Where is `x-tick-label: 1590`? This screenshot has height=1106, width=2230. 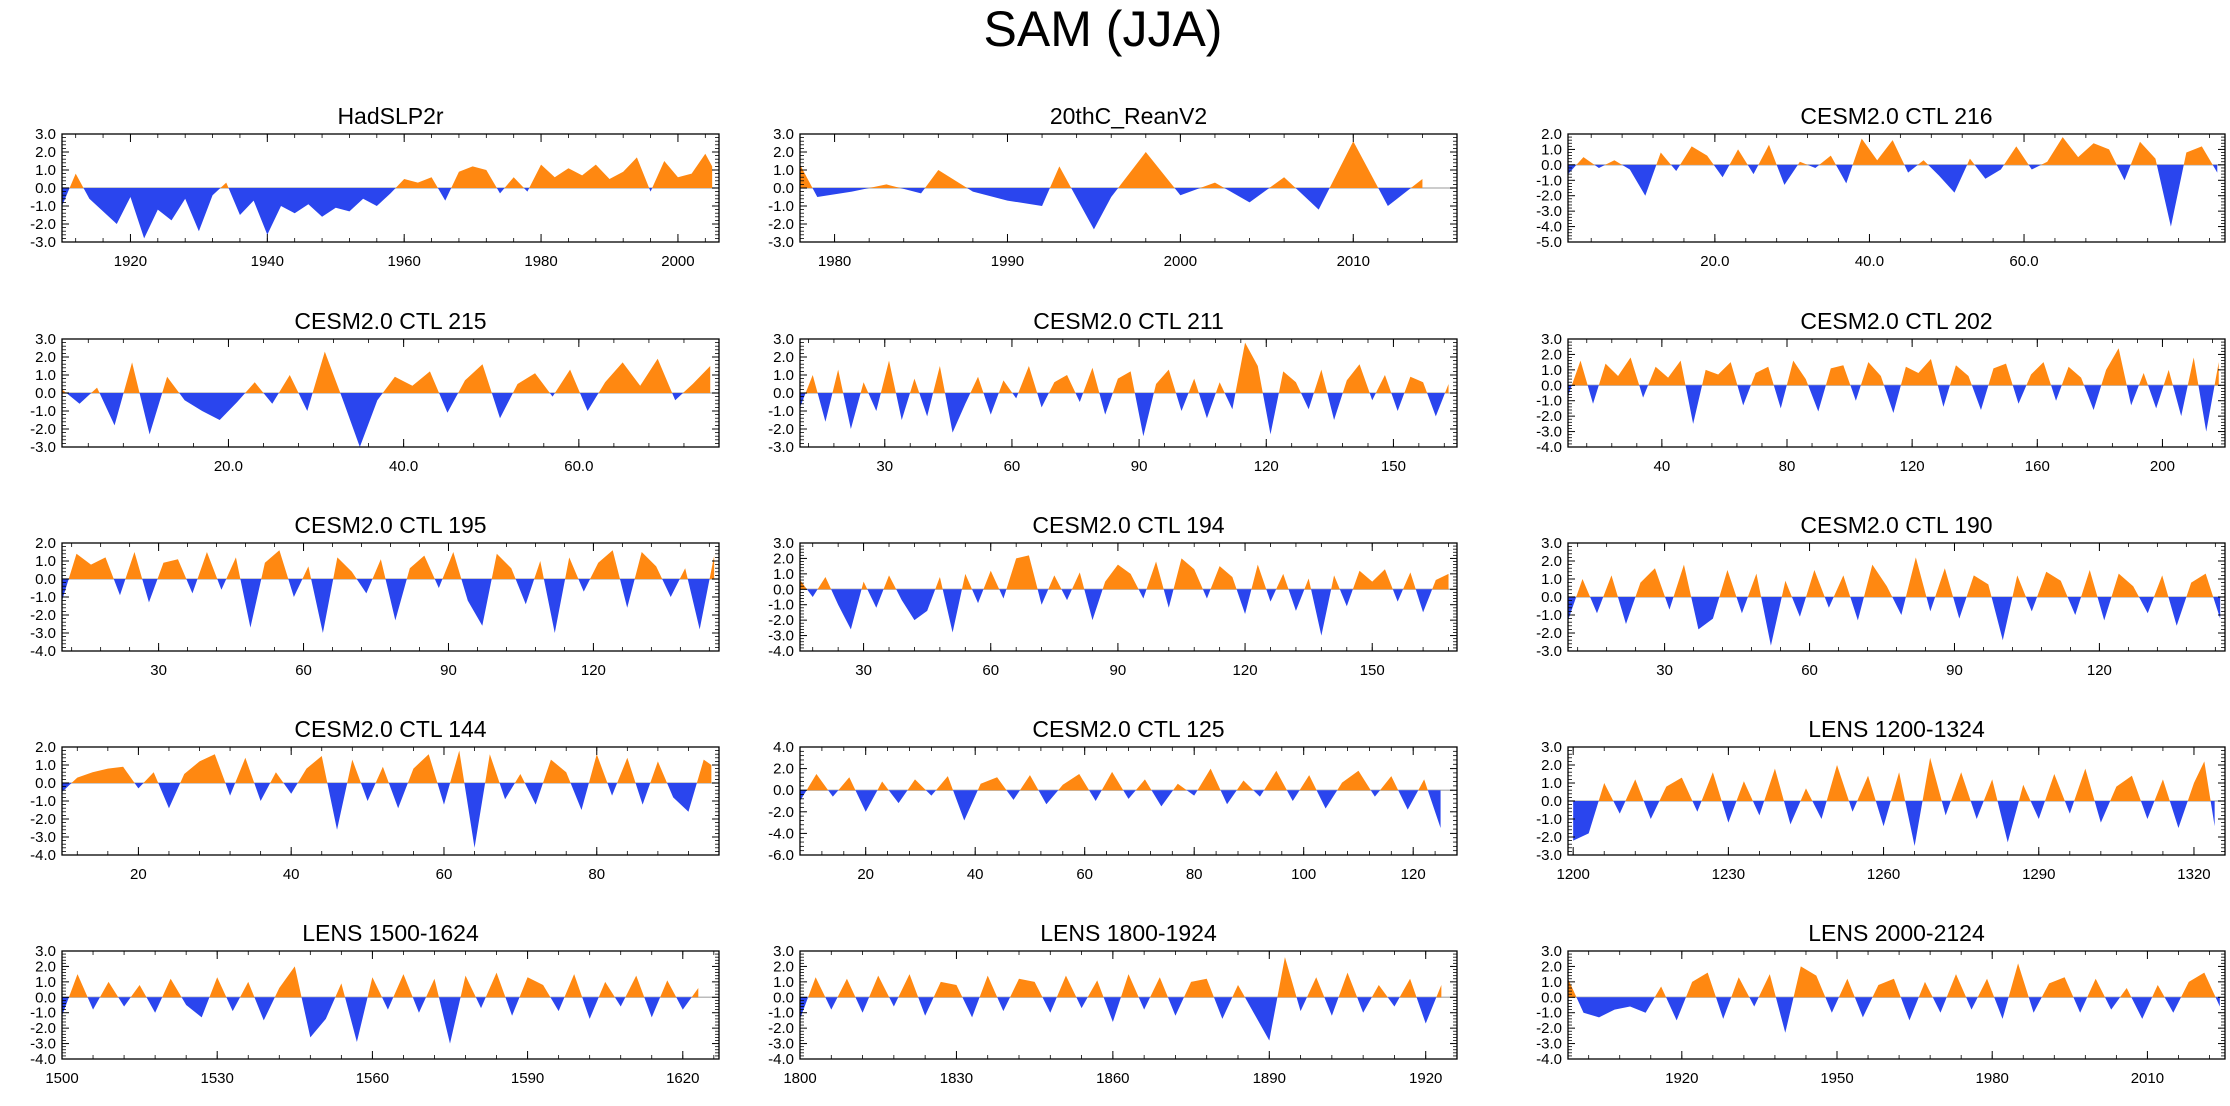
x-tick-label: 1590 is located at coordinates (527, 1078).